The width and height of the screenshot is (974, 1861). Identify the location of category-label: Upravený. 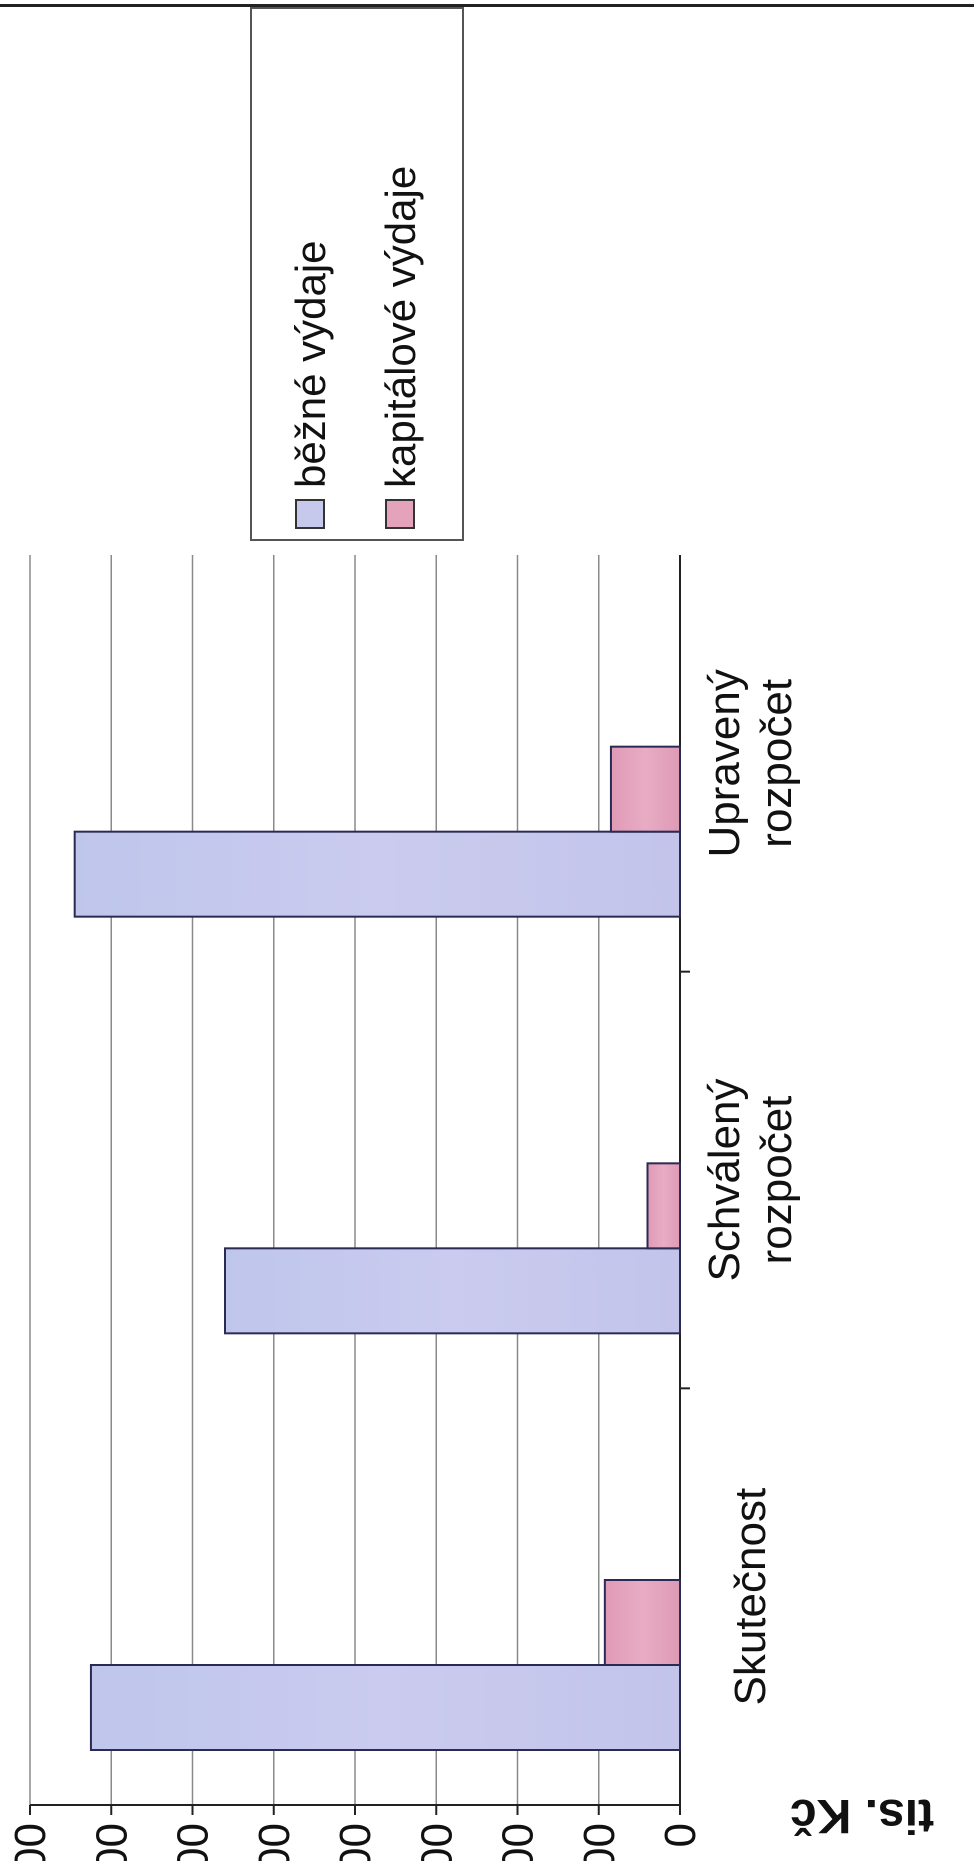
(724, 763).